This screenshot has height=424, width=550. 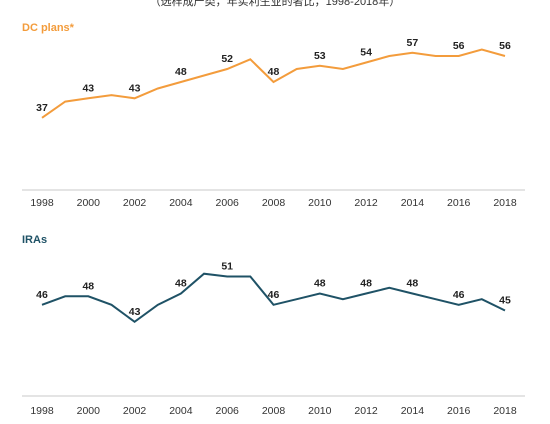 What do you see at coordinates (42, 203) in the screenshot?
I see `dc-x-tick-label: 1998` at bounding box center [42, 203].